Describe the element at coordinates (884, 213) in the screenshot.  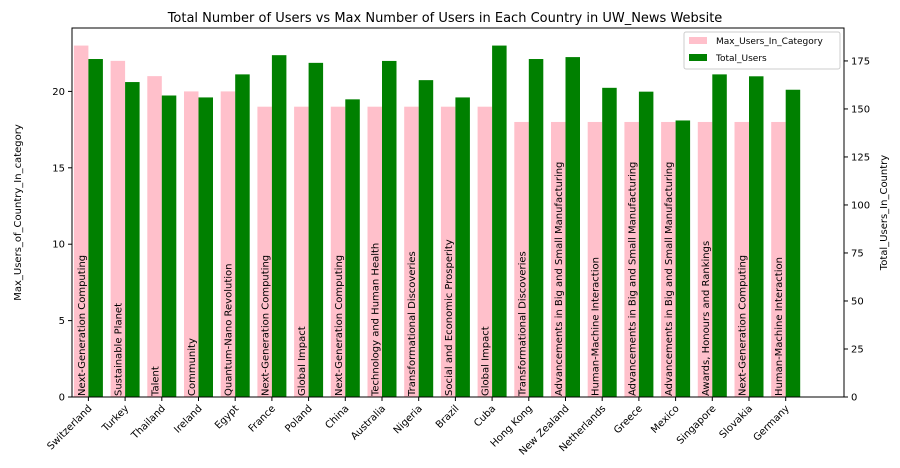
I see `y-axis-label-right: Total_Users_In_Country` at that location.